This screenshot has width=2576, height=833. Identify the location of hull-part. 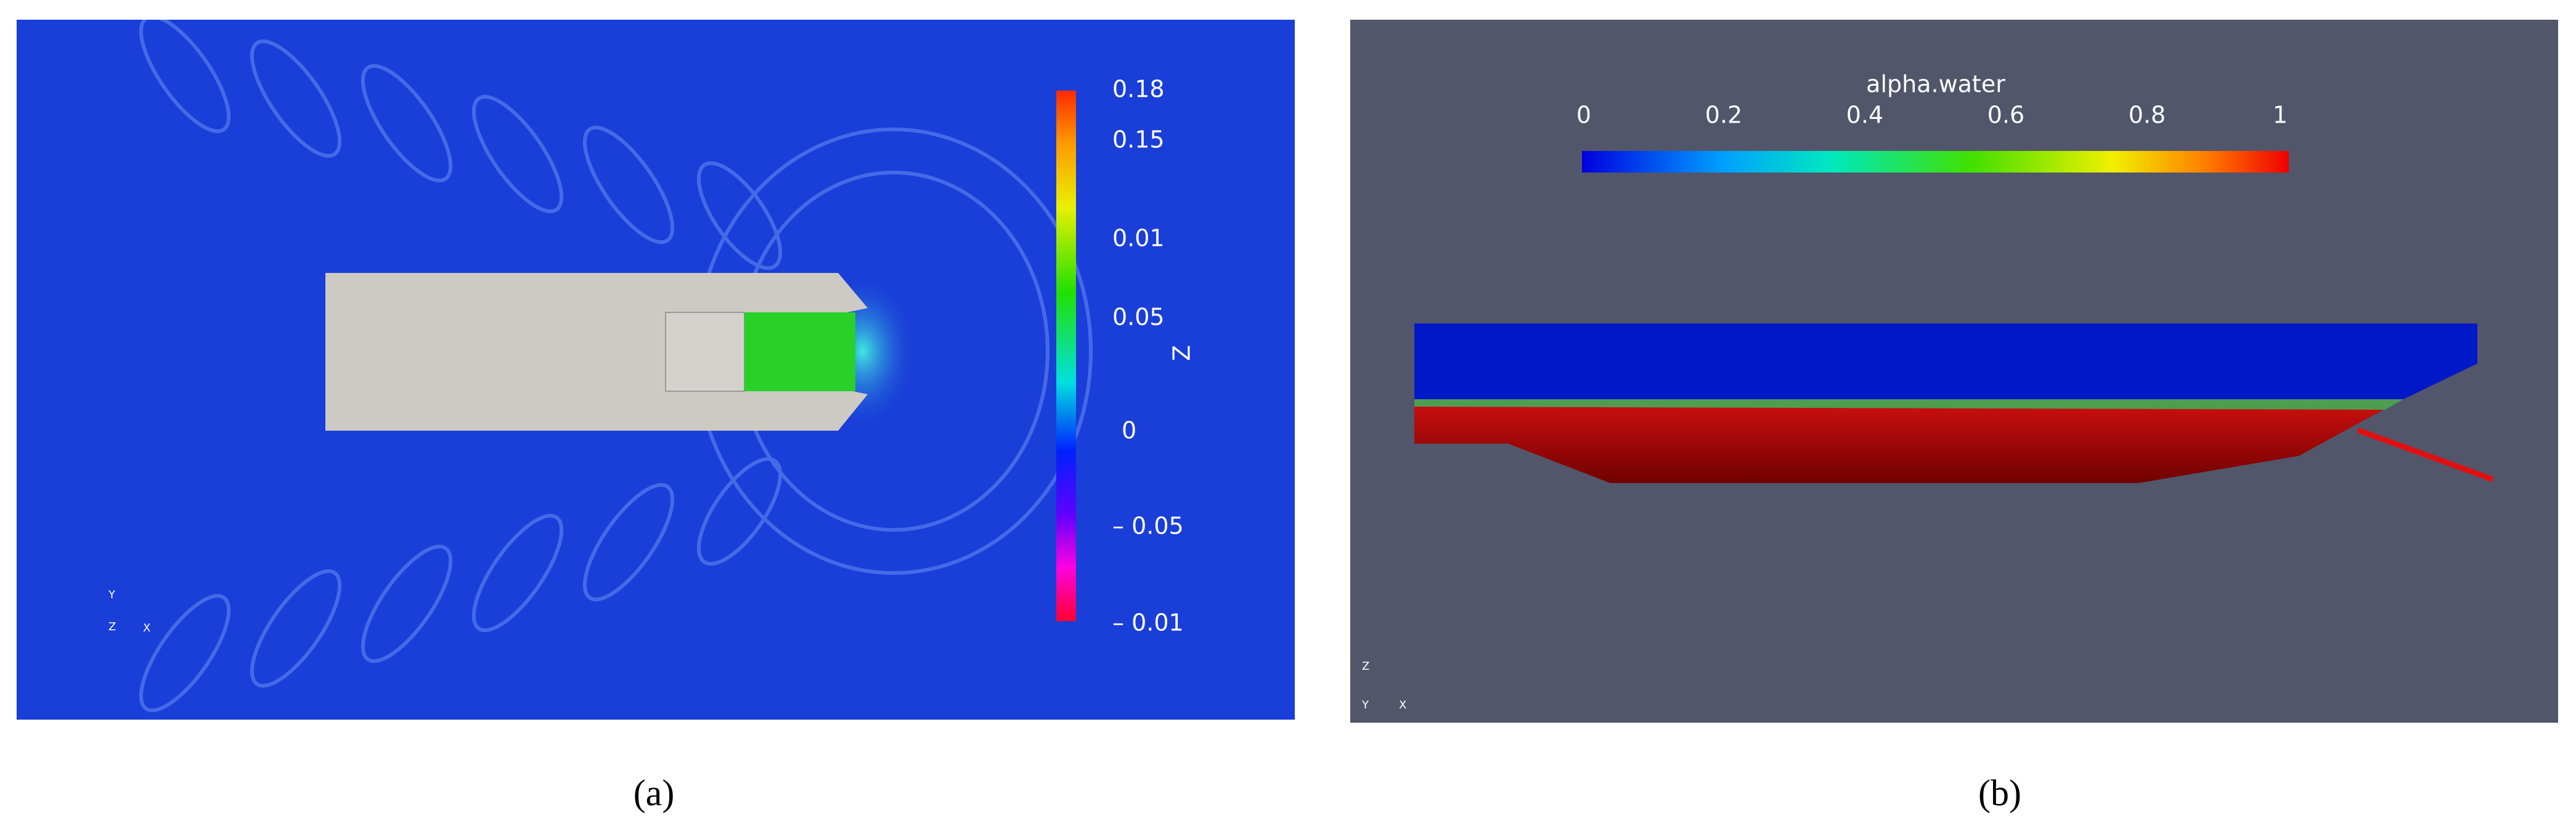
(705, 352).